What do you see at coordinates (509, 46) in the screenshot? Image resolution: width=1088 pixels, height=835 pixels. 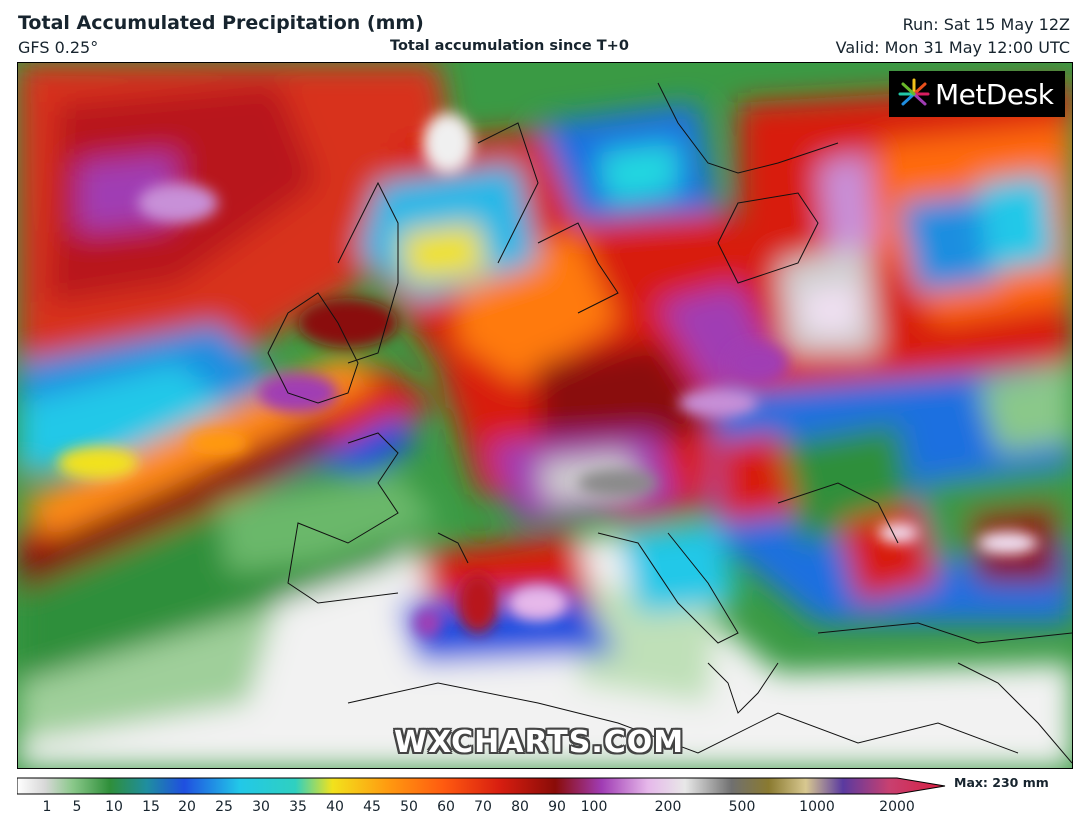 I see `map-subtitle: Total accumulation since T+0` at bounding box center [509, 46].